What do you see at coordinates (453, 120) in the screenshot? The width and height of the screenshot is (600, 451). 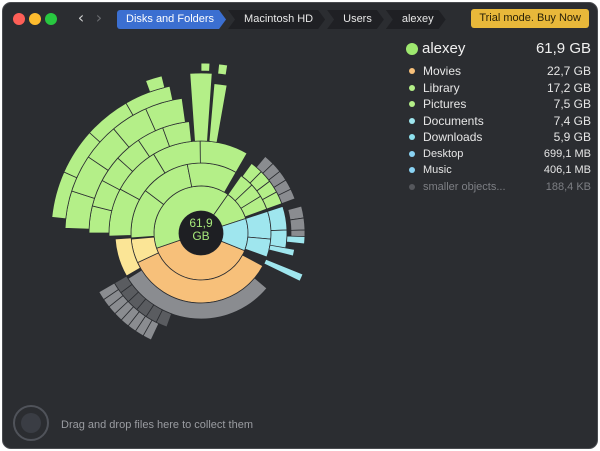 I see `legend-item-name: Documents` at bounding box center [453, 120].